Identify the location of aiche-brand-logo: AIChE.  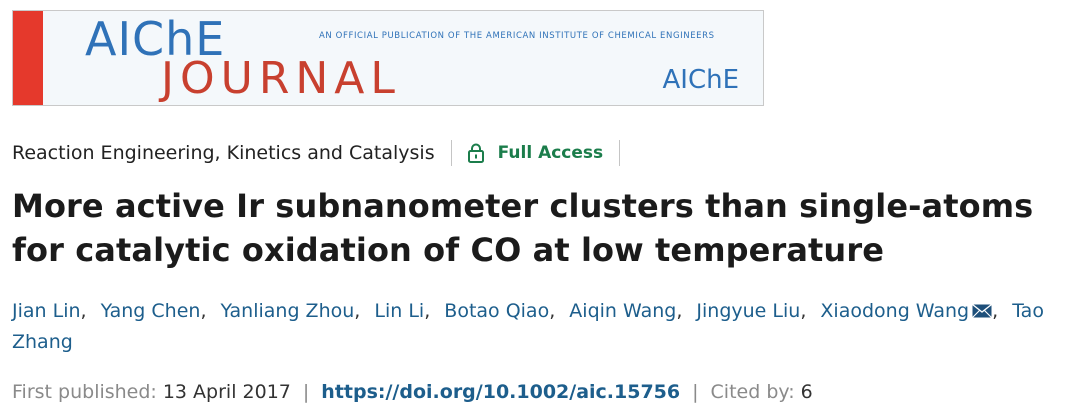
(700, 80).